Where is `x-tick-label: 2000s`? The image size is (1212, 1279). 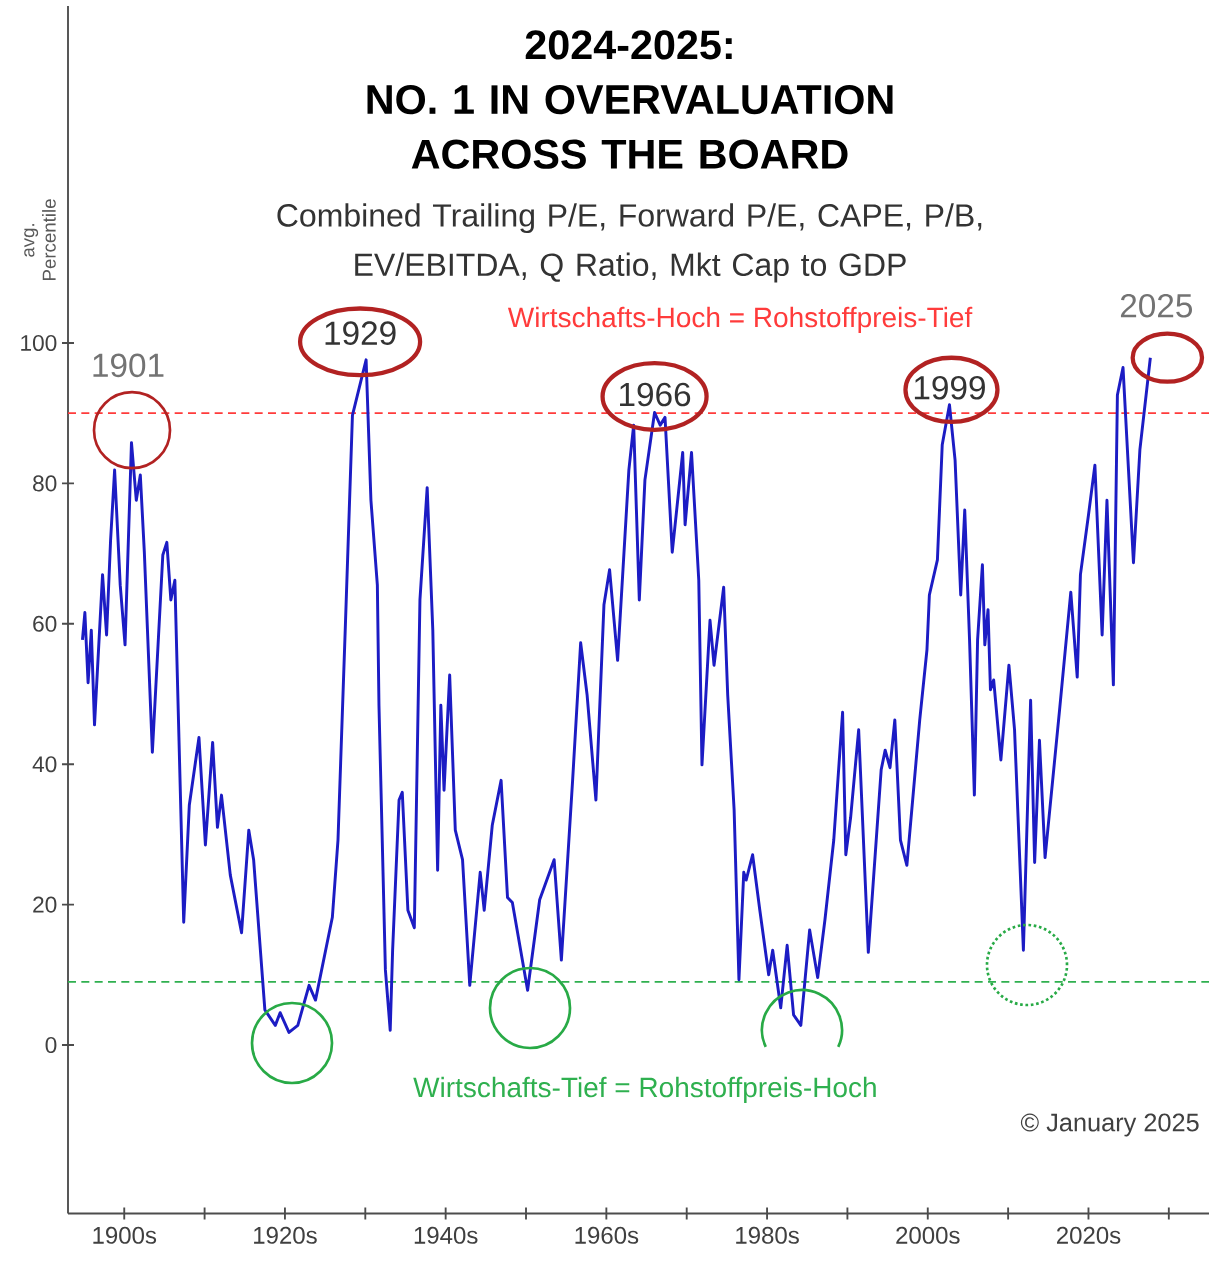
x-tick-label: 2000s is located at coordinates (928, 1235).